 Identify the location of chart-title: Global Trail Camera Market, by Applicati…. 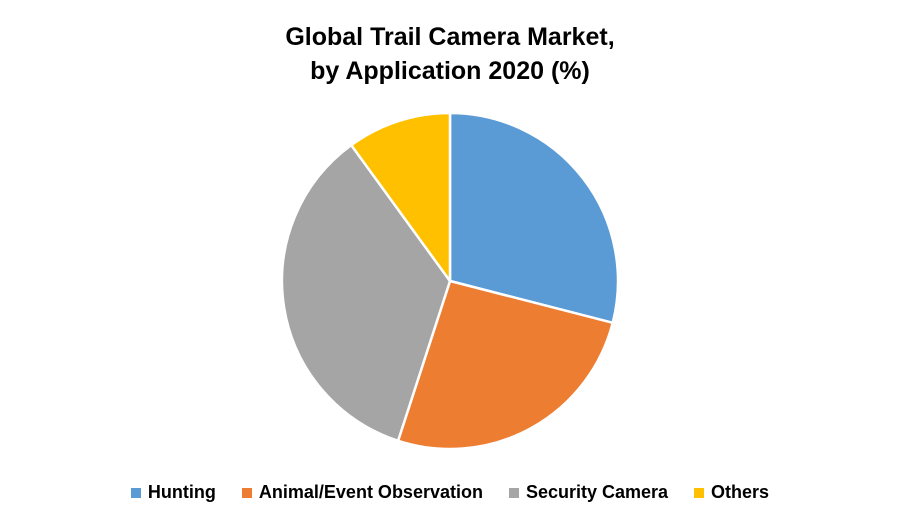
(450, 54).